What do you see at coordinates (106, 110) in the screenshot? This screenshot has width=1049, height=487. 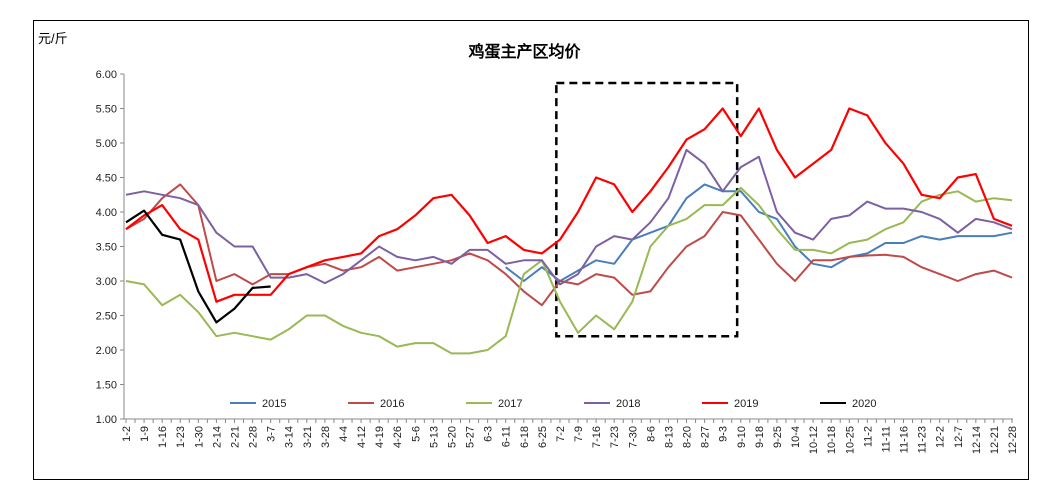 I see `y-tick-label: 5.50` at bounding box center [106, 110].